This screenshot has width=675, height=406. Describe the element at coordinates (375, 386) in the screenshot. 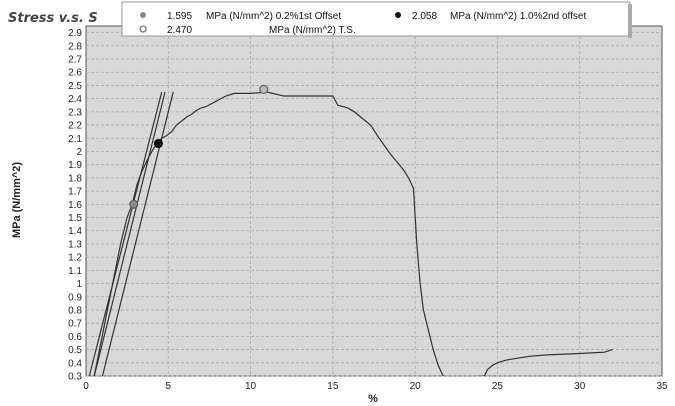

I see `x-axis-ticks: 0 5 10 15 20 25 30 35` at that location.